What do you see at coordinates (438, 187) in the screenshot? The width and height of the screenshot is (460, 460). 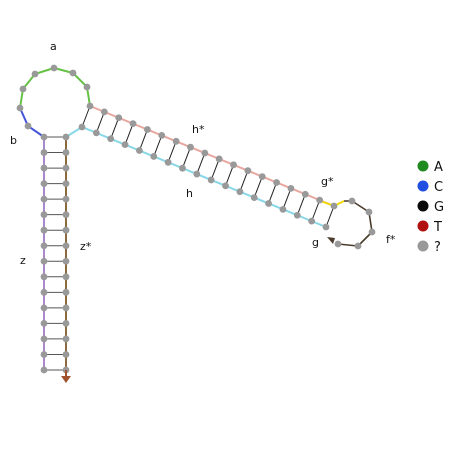 I see `legend-label: C` at bounding box center [438, 187].